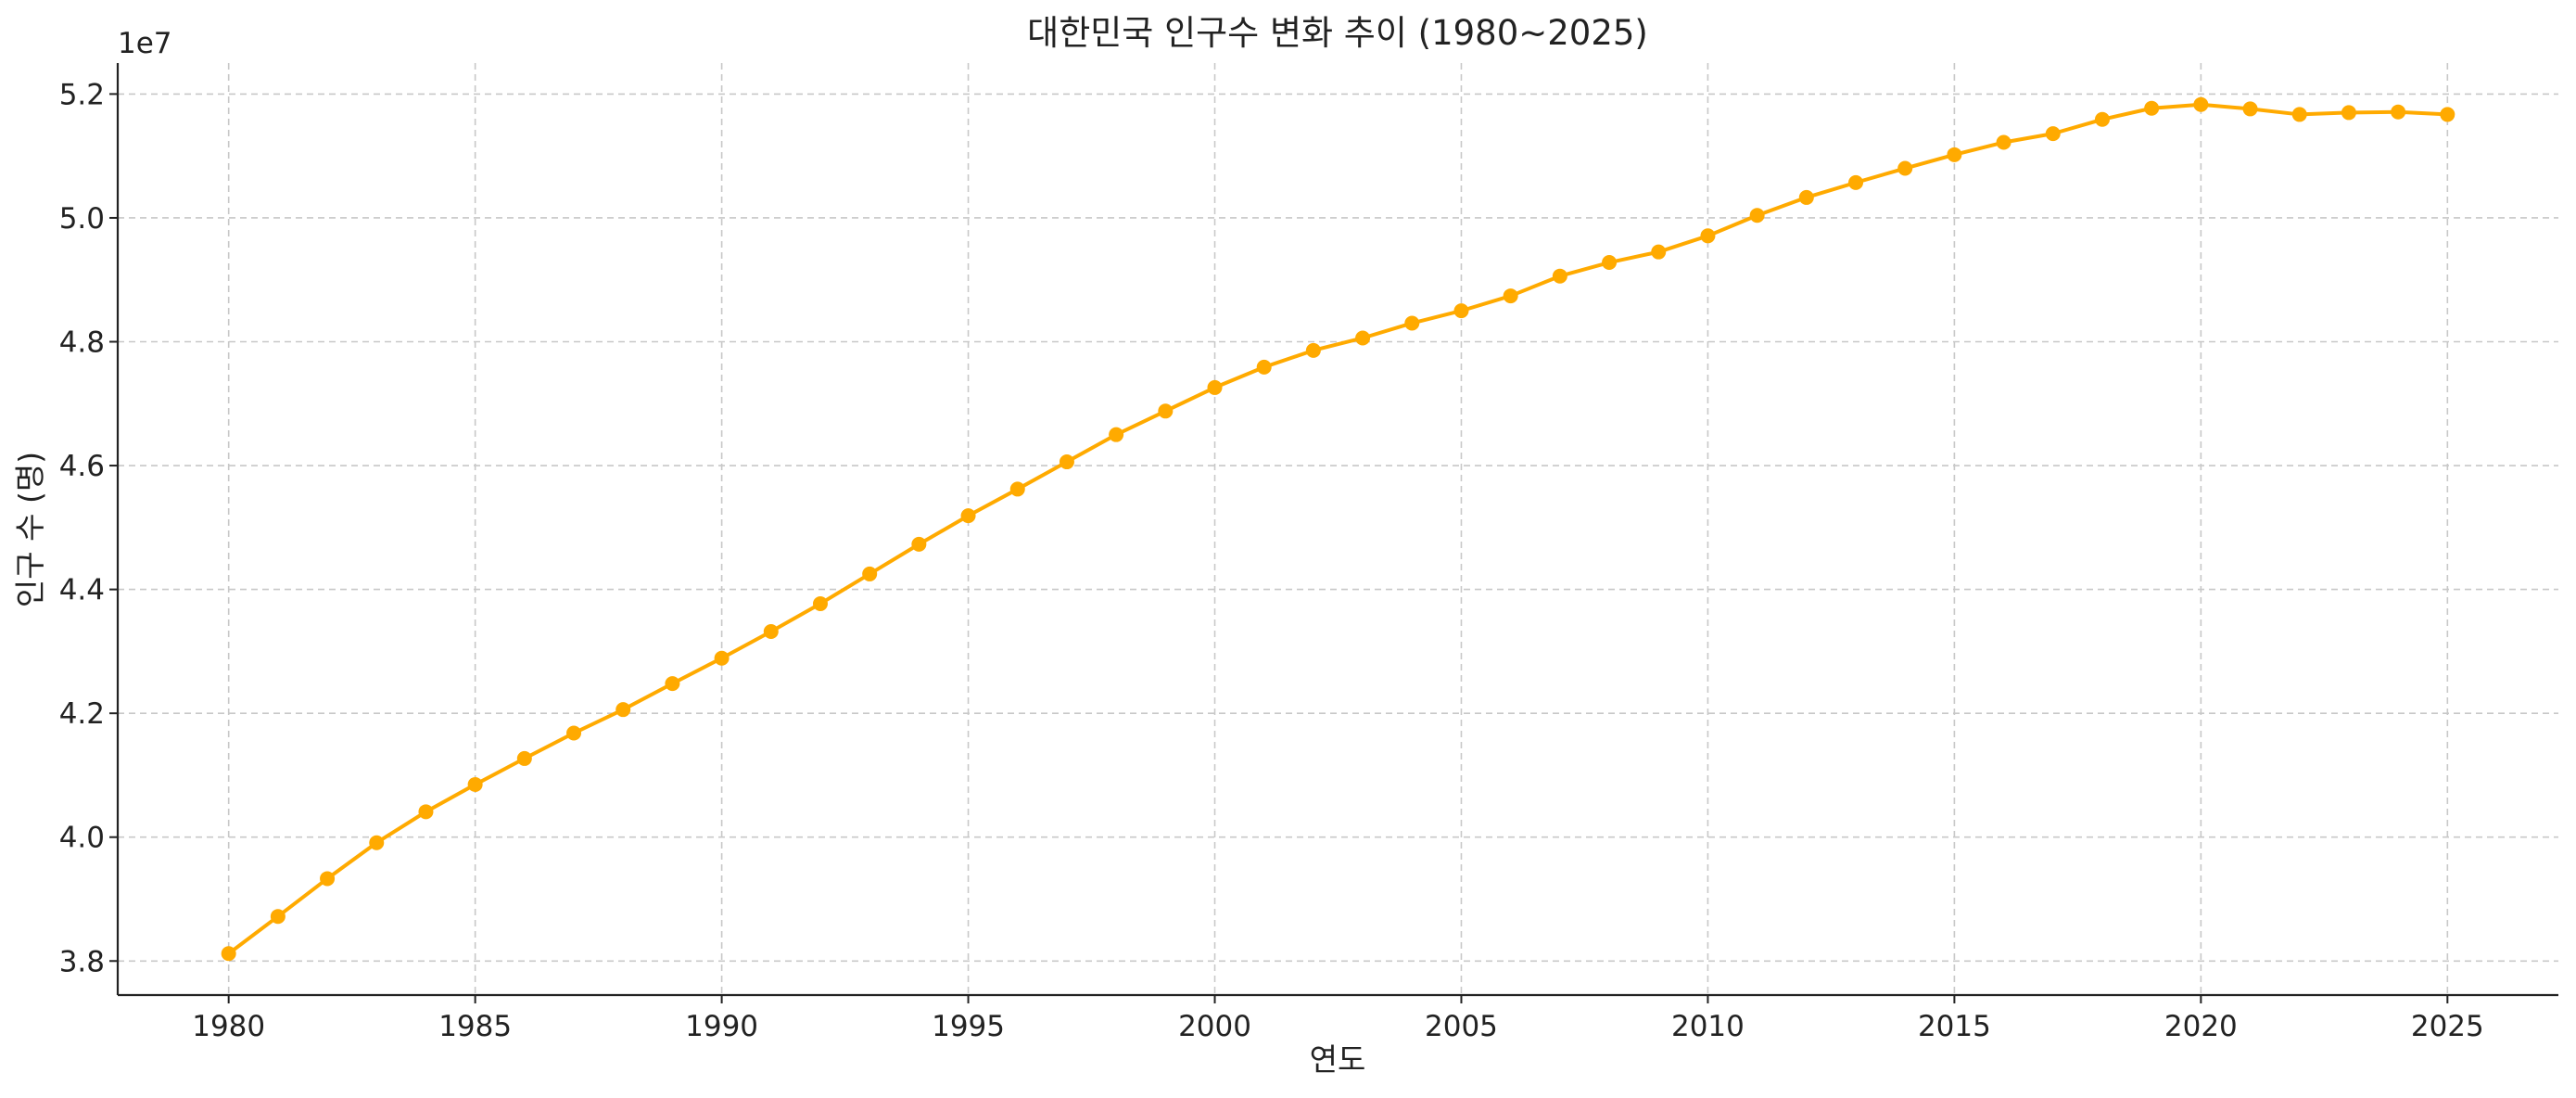  I want to click on x-tick-label: 2020, so click(2201, 1027).